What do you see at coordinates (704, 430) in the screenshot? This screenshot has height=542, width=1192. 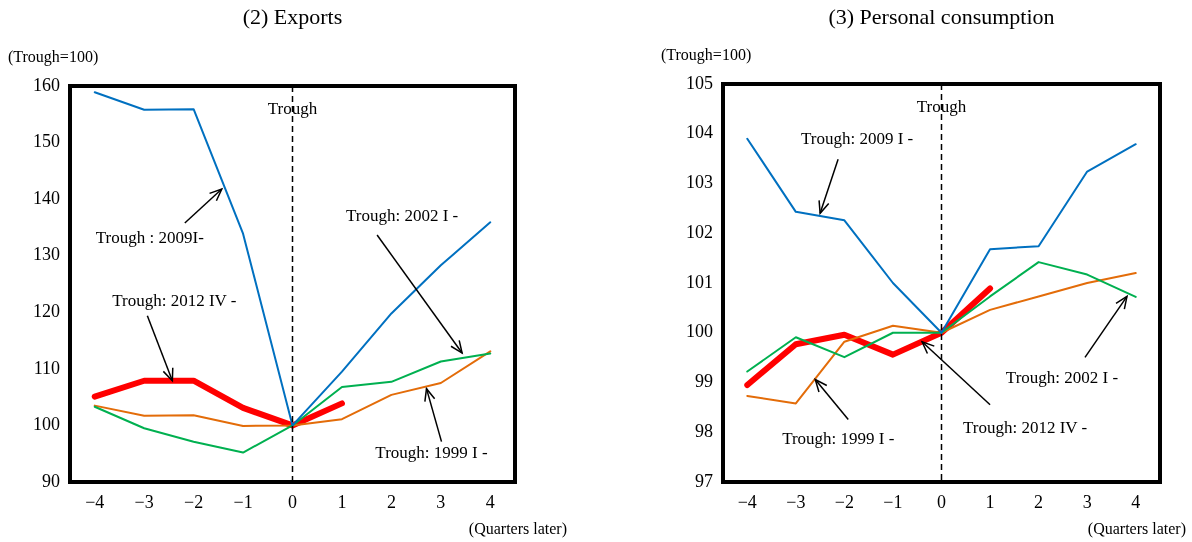 I see `y-tick-label: 98` at bounding box center [704, 430].